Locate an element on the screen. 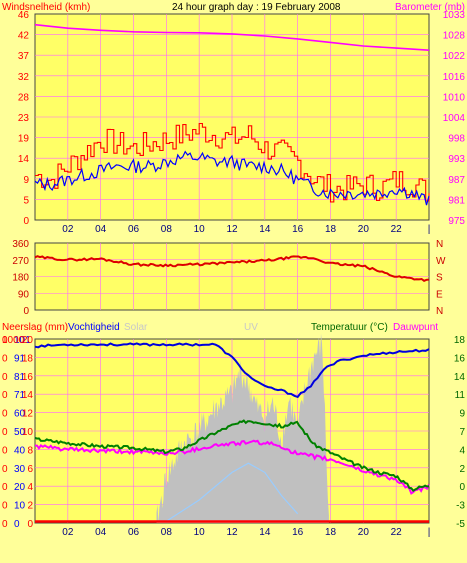  temp-tick-label: 16 is located at coordinates (460, 358).